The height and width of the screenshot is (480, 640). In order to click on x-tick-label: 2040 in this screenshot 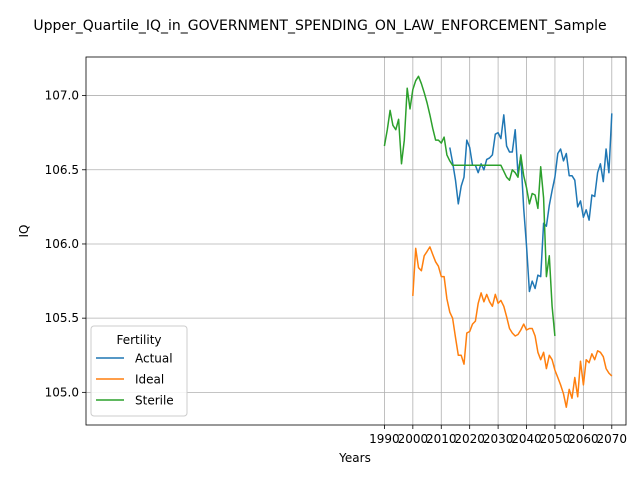, I will do `click(526, 439)`.